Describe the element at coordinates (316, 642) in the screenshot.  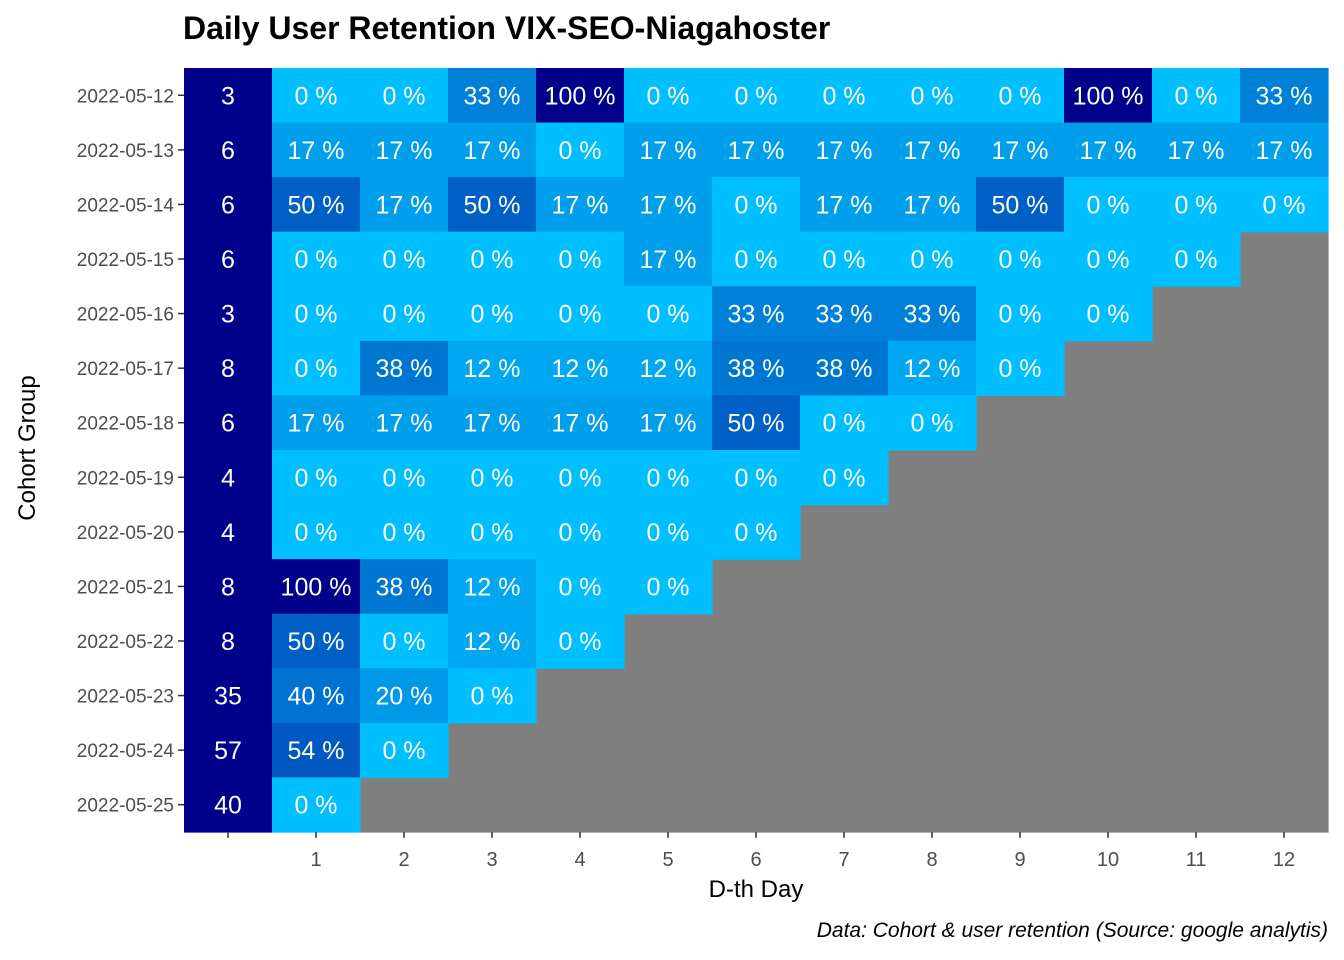
I see `retention-label: 50 %` at that location.